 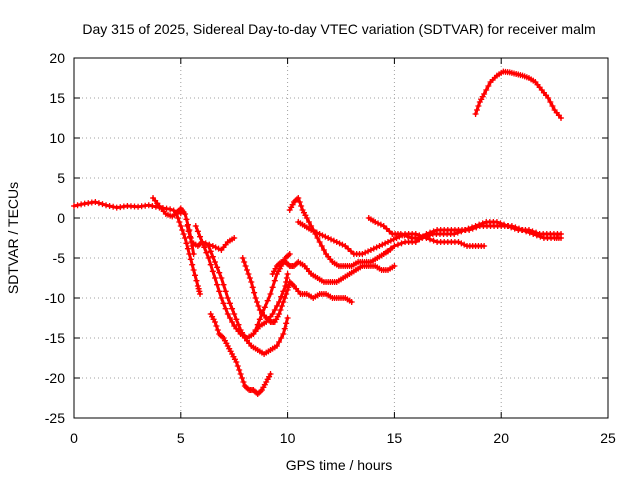 What do you see at coordinates (61, 178) in the screenshot?
I see `y-tick-label: 5` at bounding box center [61, 178].